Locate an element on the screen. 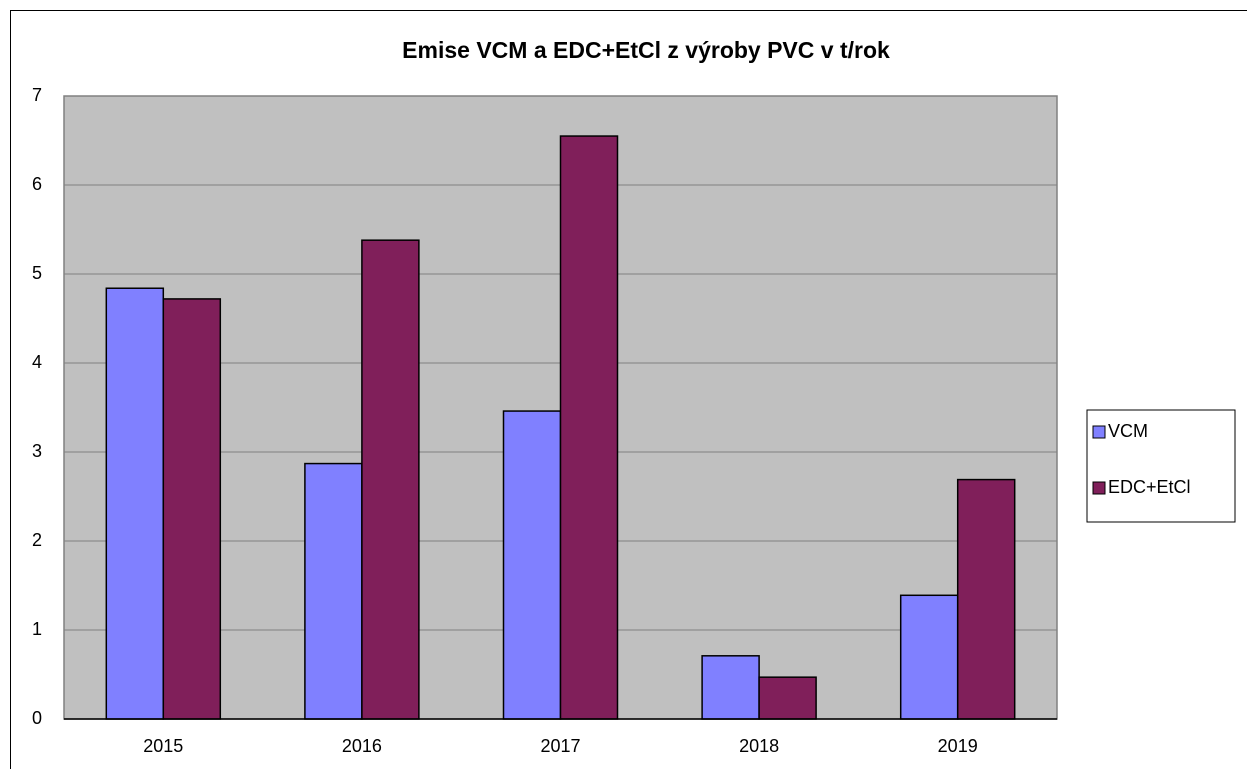 This screenshot has height=769, width=1247. x-tick-label: 2017 is located at coordinates (560, 746).